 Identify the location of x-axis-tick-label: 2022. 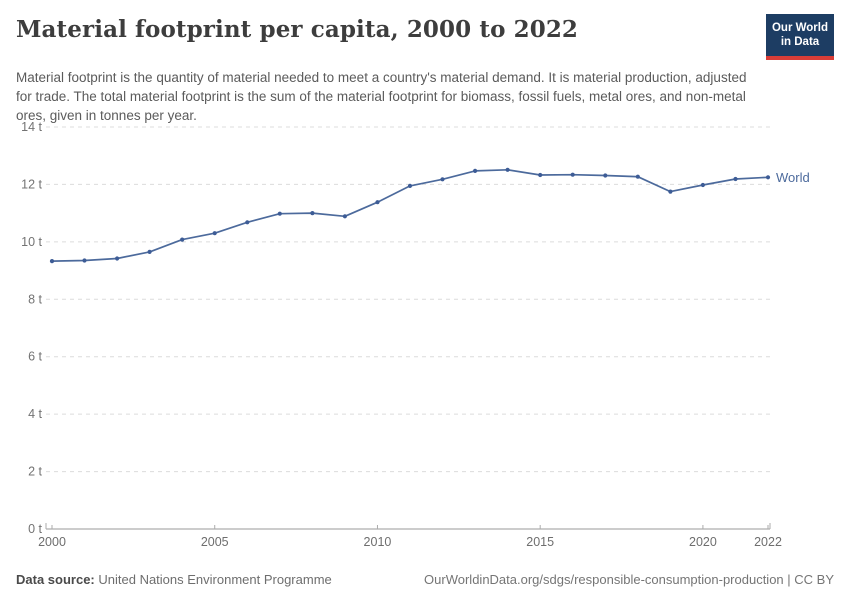
(768, 542).